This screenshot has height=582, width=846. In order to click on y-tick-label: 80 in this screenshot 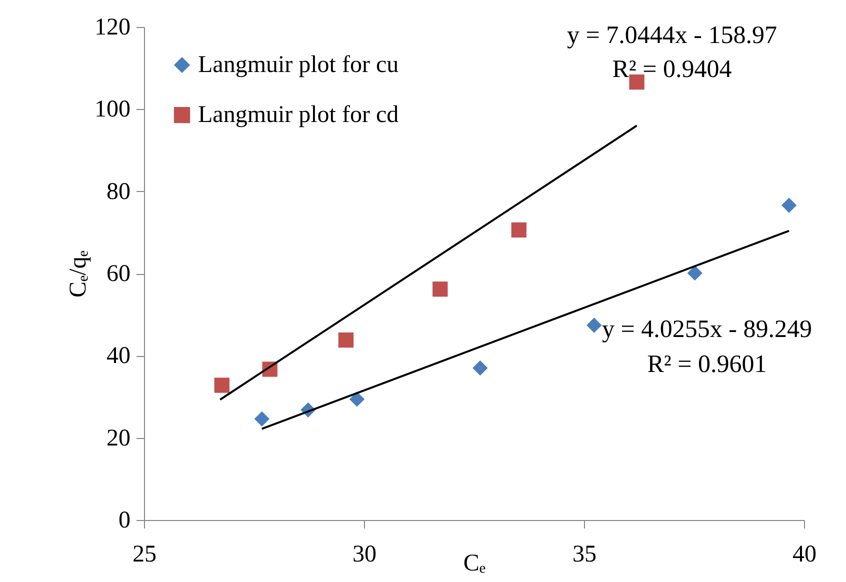, I will do `click(118, 191)`.